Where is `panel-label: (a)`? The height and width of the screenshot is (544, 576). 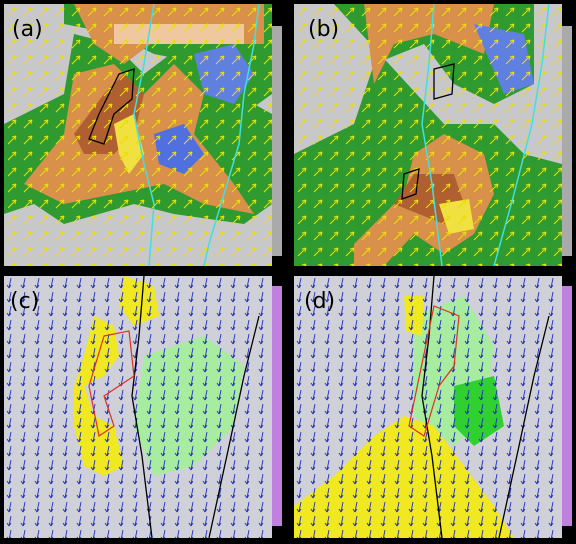
panel-label: (a) is located at coordinates (27, 29).